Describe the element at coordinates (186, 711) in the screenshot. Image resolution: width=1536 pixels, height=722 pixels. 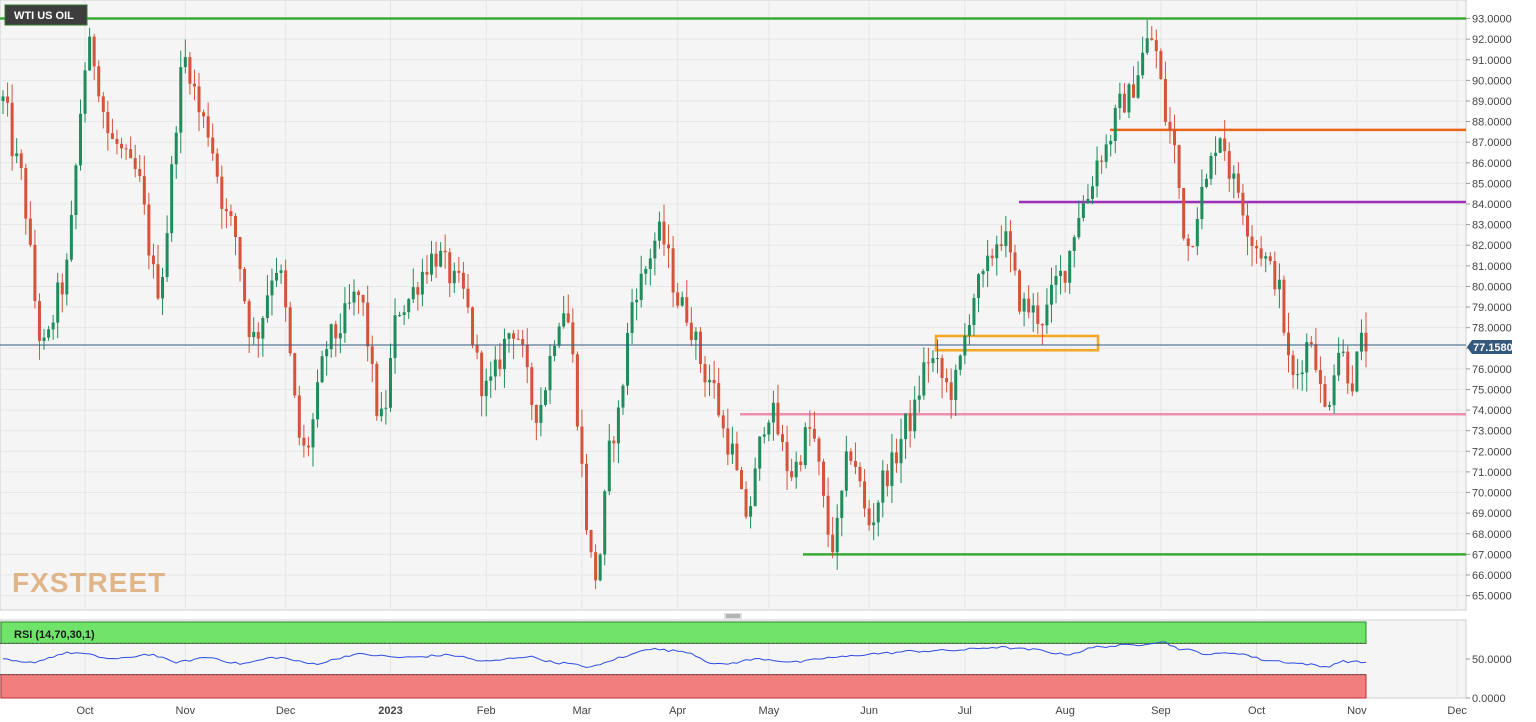
I see `time-tick-label: Nov` at that location.